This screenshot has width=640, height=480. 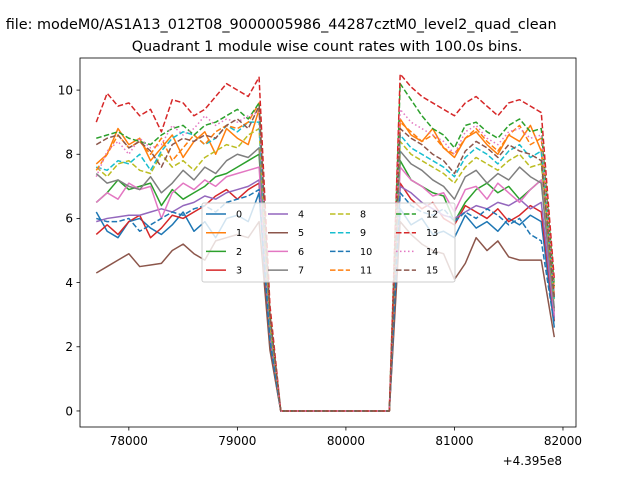 What do you see at coordinates (237, 441) in the screenshot?
I see `x-tick-label: 79000` at bounding box center [237, 441].